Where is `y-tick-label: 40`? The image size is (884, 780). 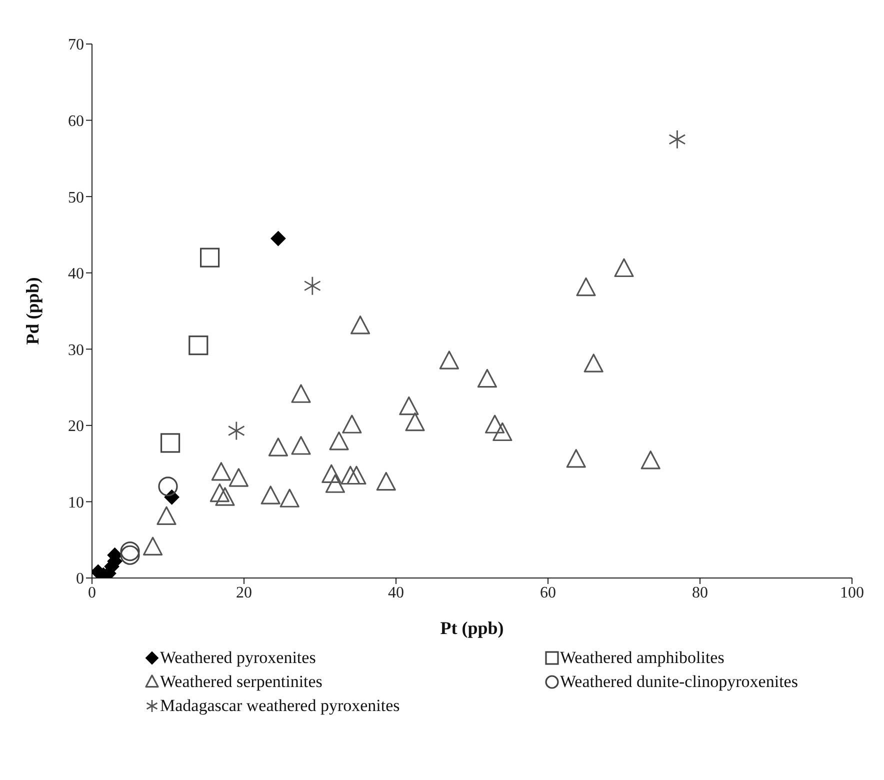
y-tick-label: 40 is located at coordinates (76, 274).